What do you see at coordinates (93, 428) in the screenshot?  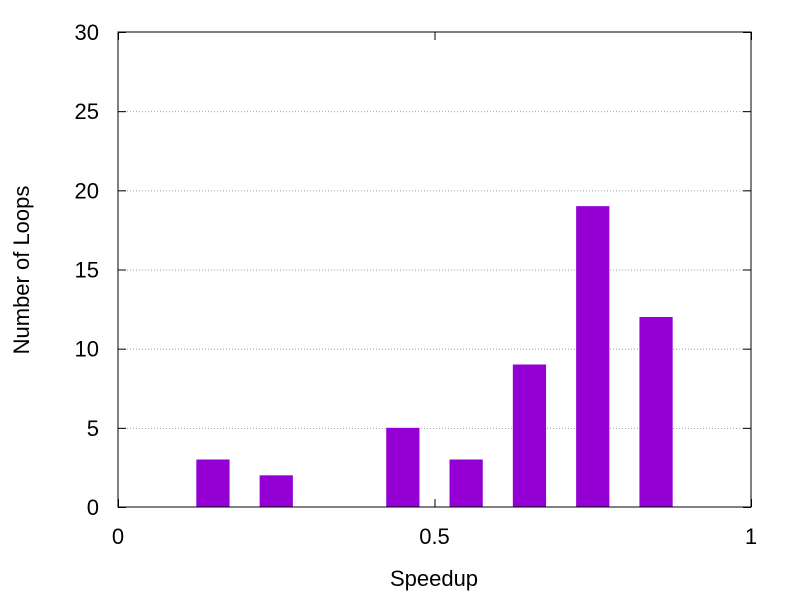 I see `y-tick-label-1: 5` at bounding box center [93, 428].